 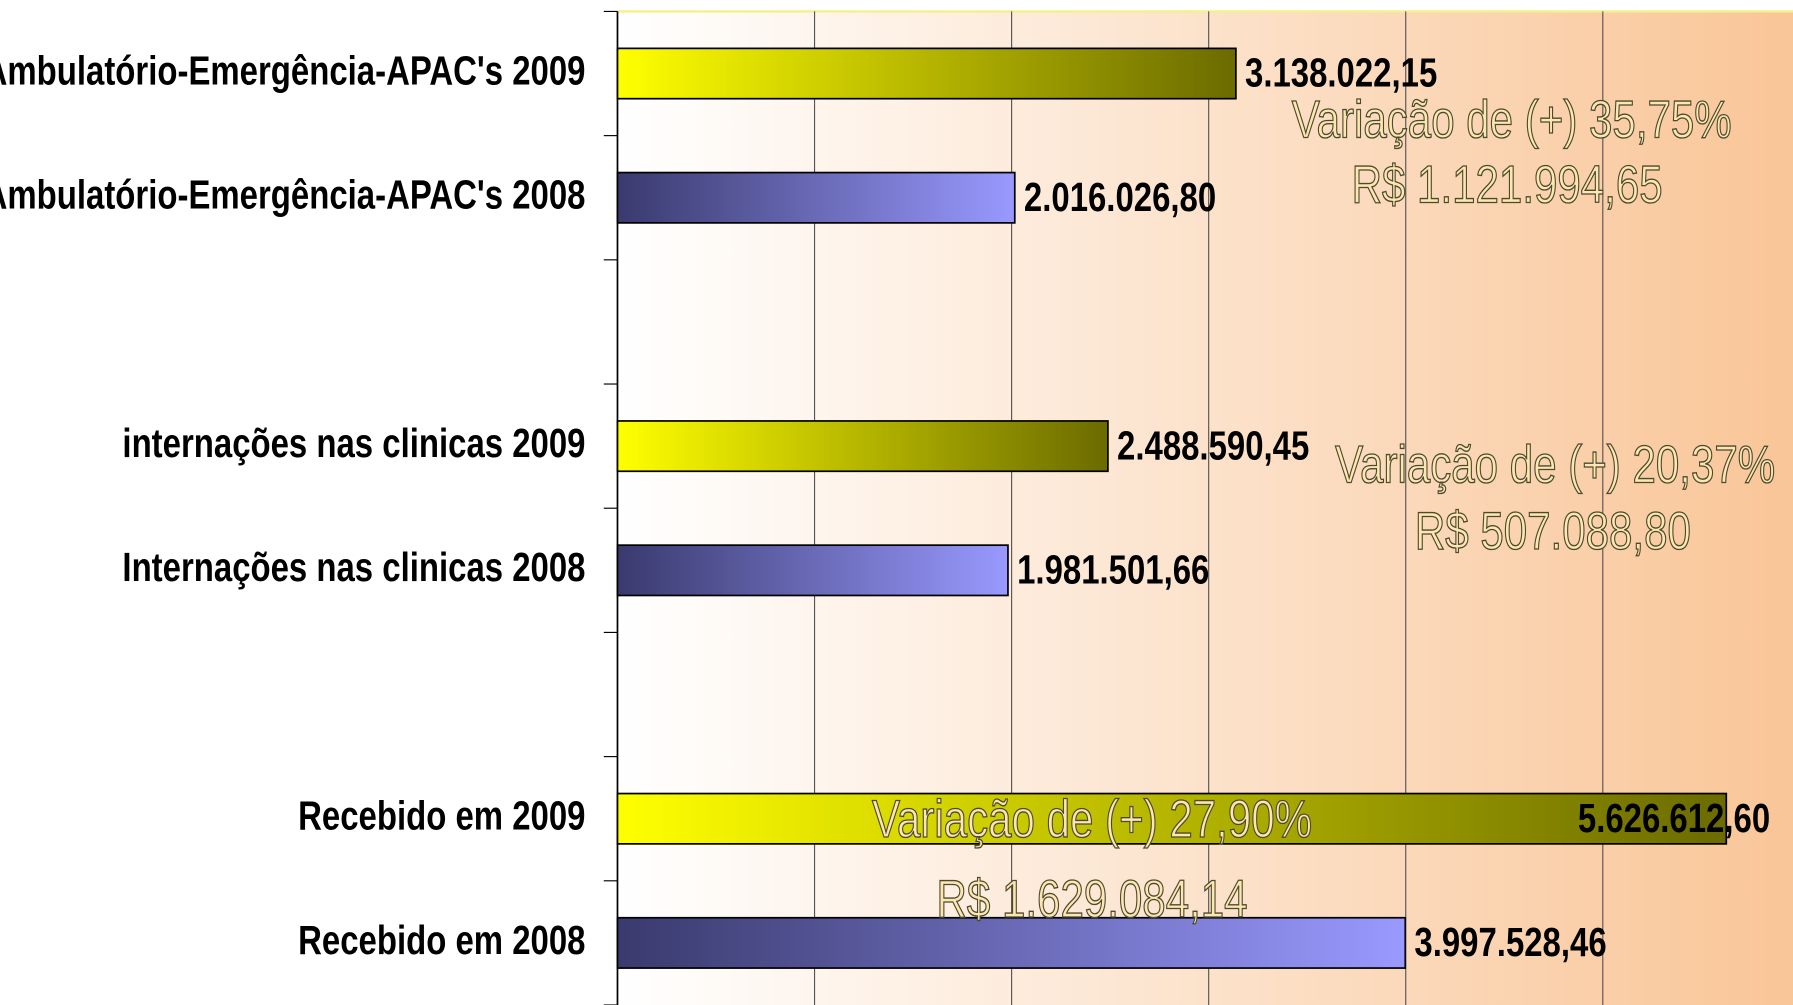 What do you see at coordinates (1553, 532) in the screenshot?
I see `annotation: R$ 507.088,80` at bounding box center [1553, 532].